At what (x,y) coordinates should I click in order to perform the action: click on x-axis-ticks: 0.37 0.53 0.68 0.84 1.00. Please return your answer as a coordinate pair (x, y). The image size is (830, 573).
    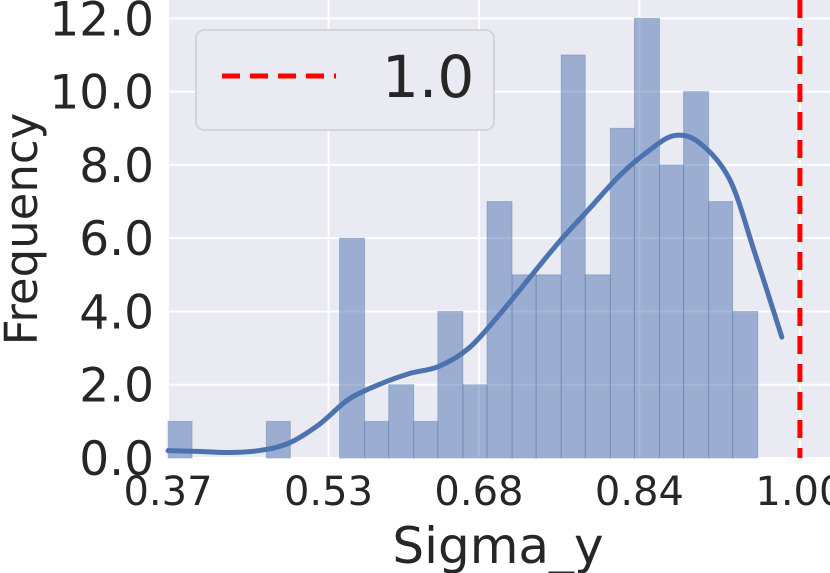
    Looking at the image, I should click on (476, 492).